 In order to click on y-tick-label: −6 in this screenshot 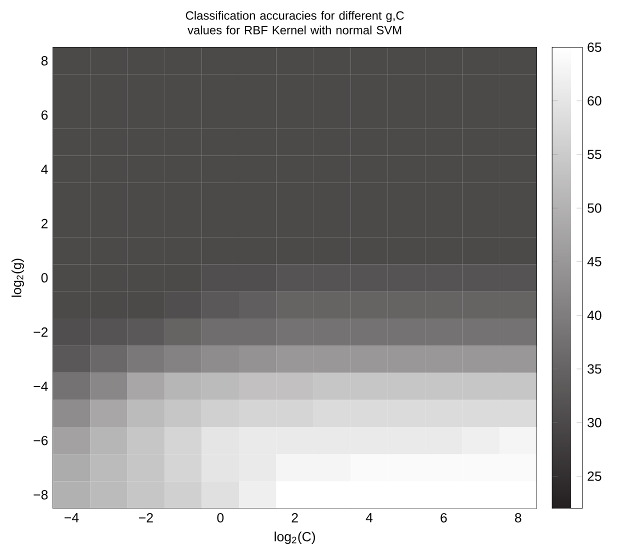, I will do `click(41, 441)`.